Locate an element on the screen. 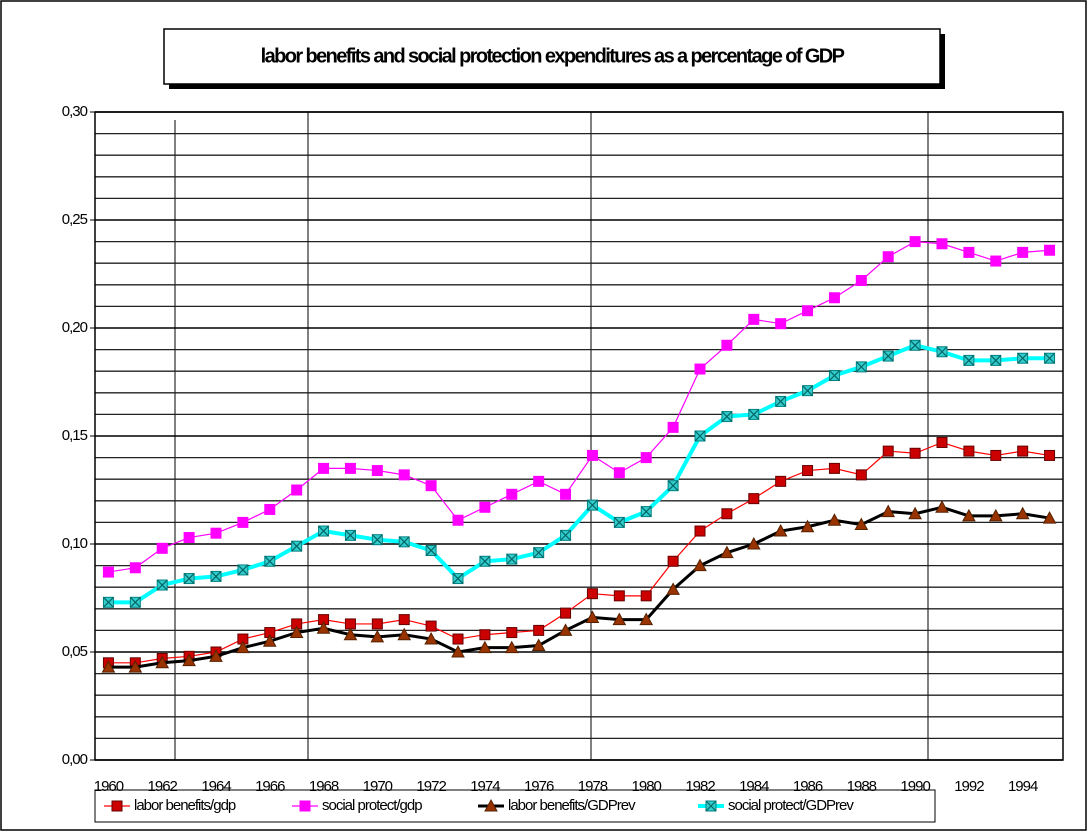 The width and height of the screenshot is (1088, 837). x-tick-label: 1962 is located at coordinates (163, 786).